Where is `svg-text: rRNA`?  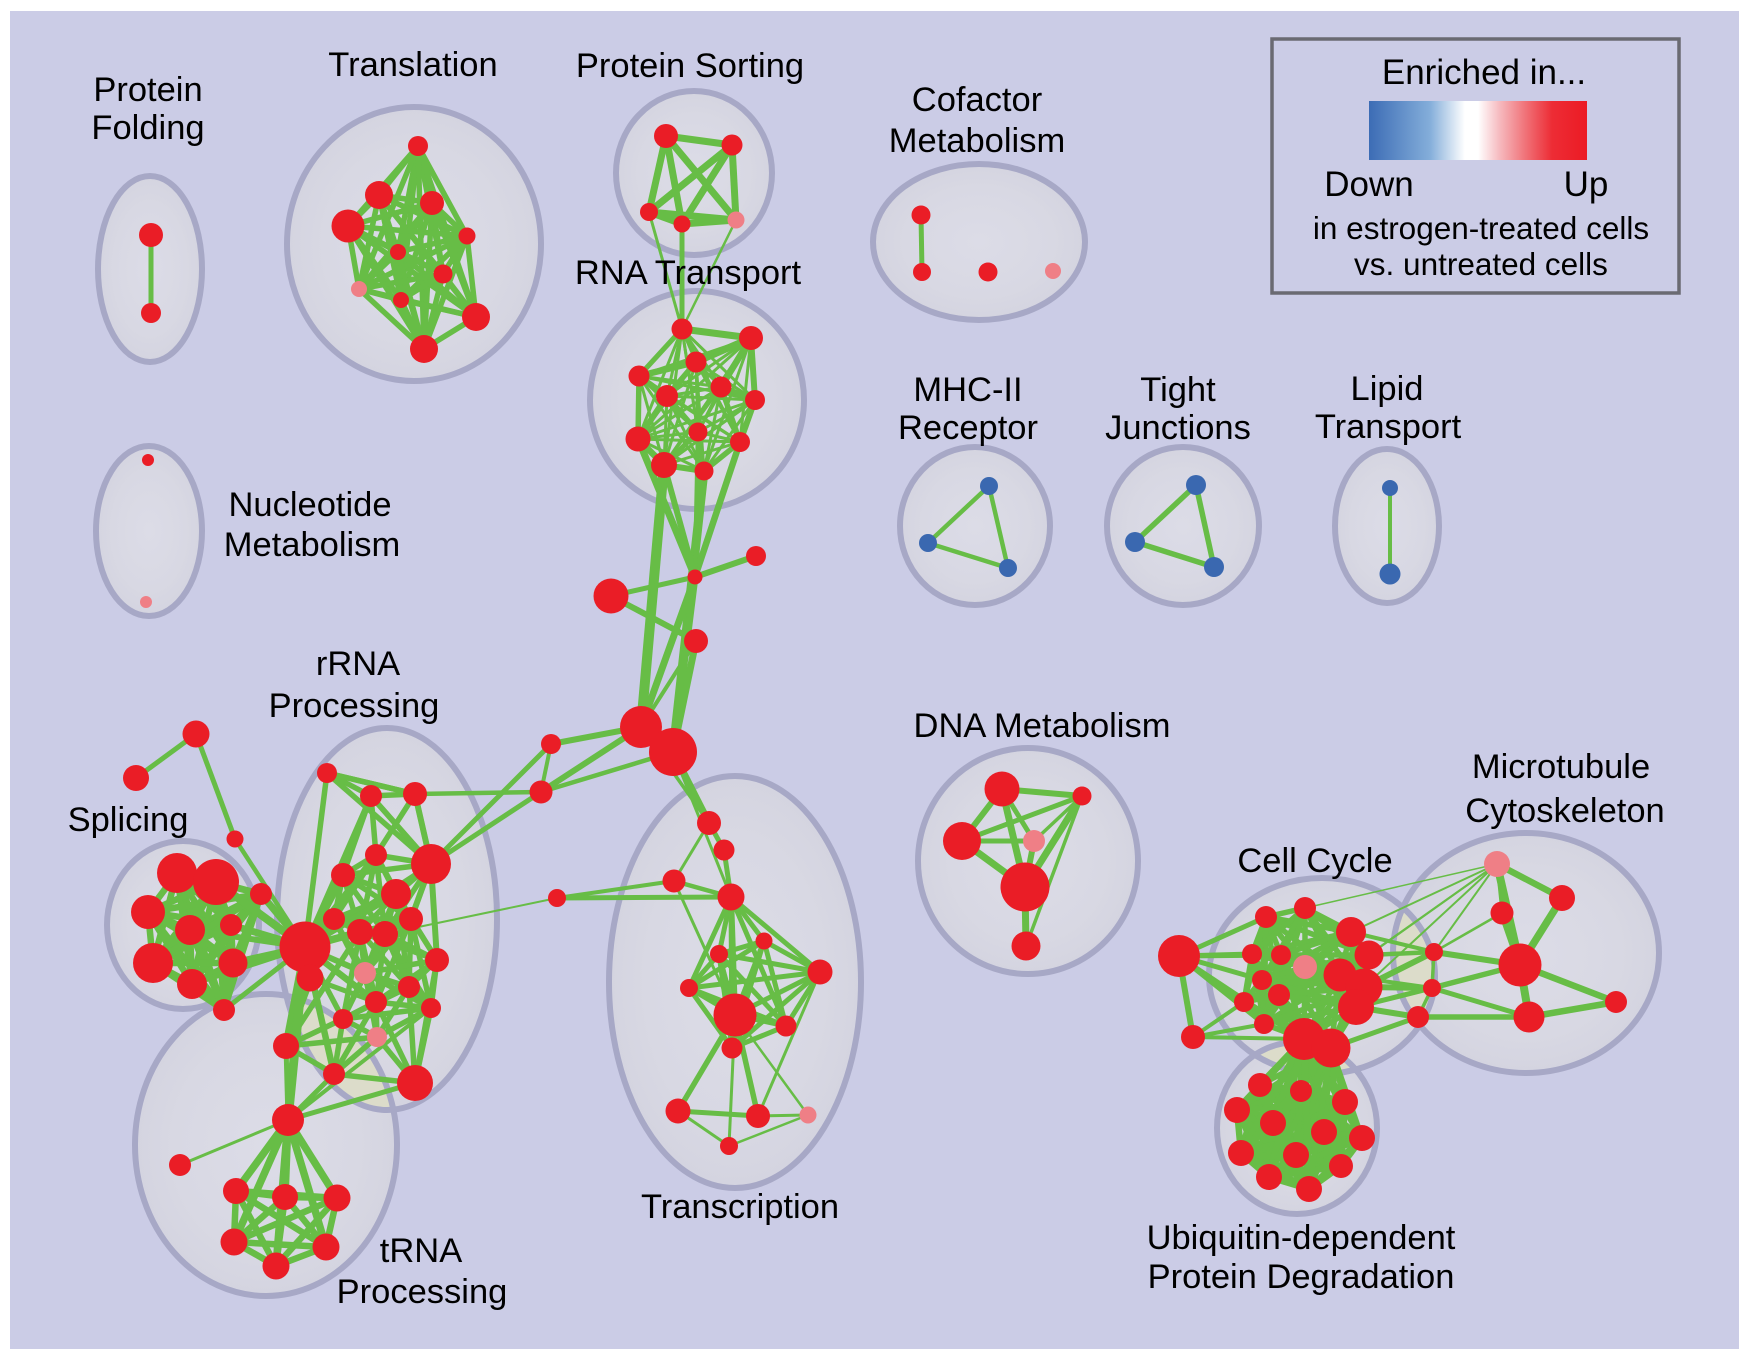 svg-text: rRNA is located at coordinates (358, 664).